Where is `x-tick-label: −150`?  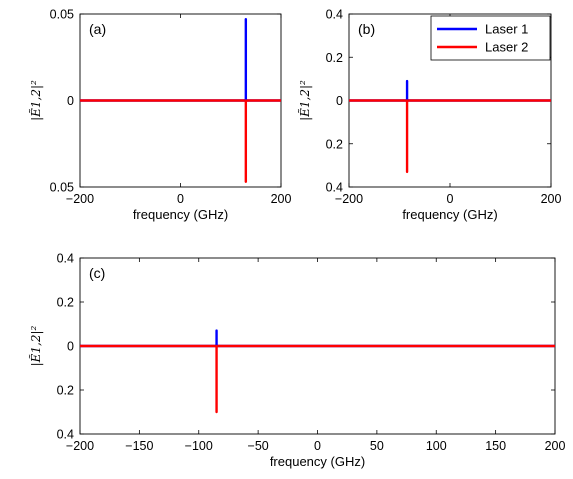
x-tick-label: −150 is located at coordinates (139, 446).